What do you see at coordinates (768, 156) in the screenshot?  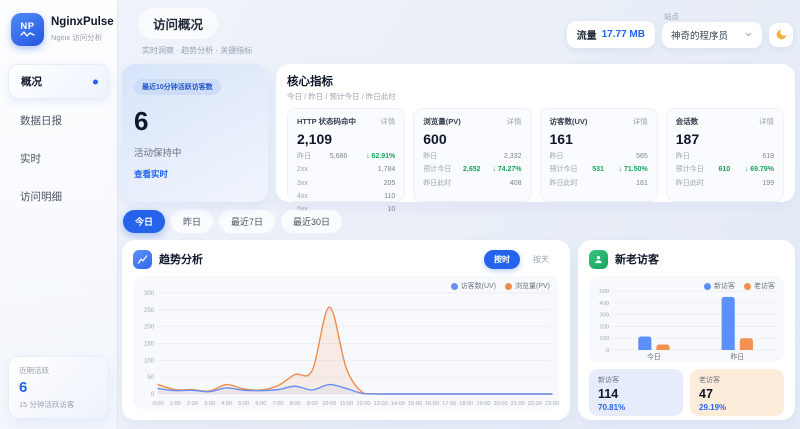 I see `metric-row-value: 619` at bounding box center [768, 156].